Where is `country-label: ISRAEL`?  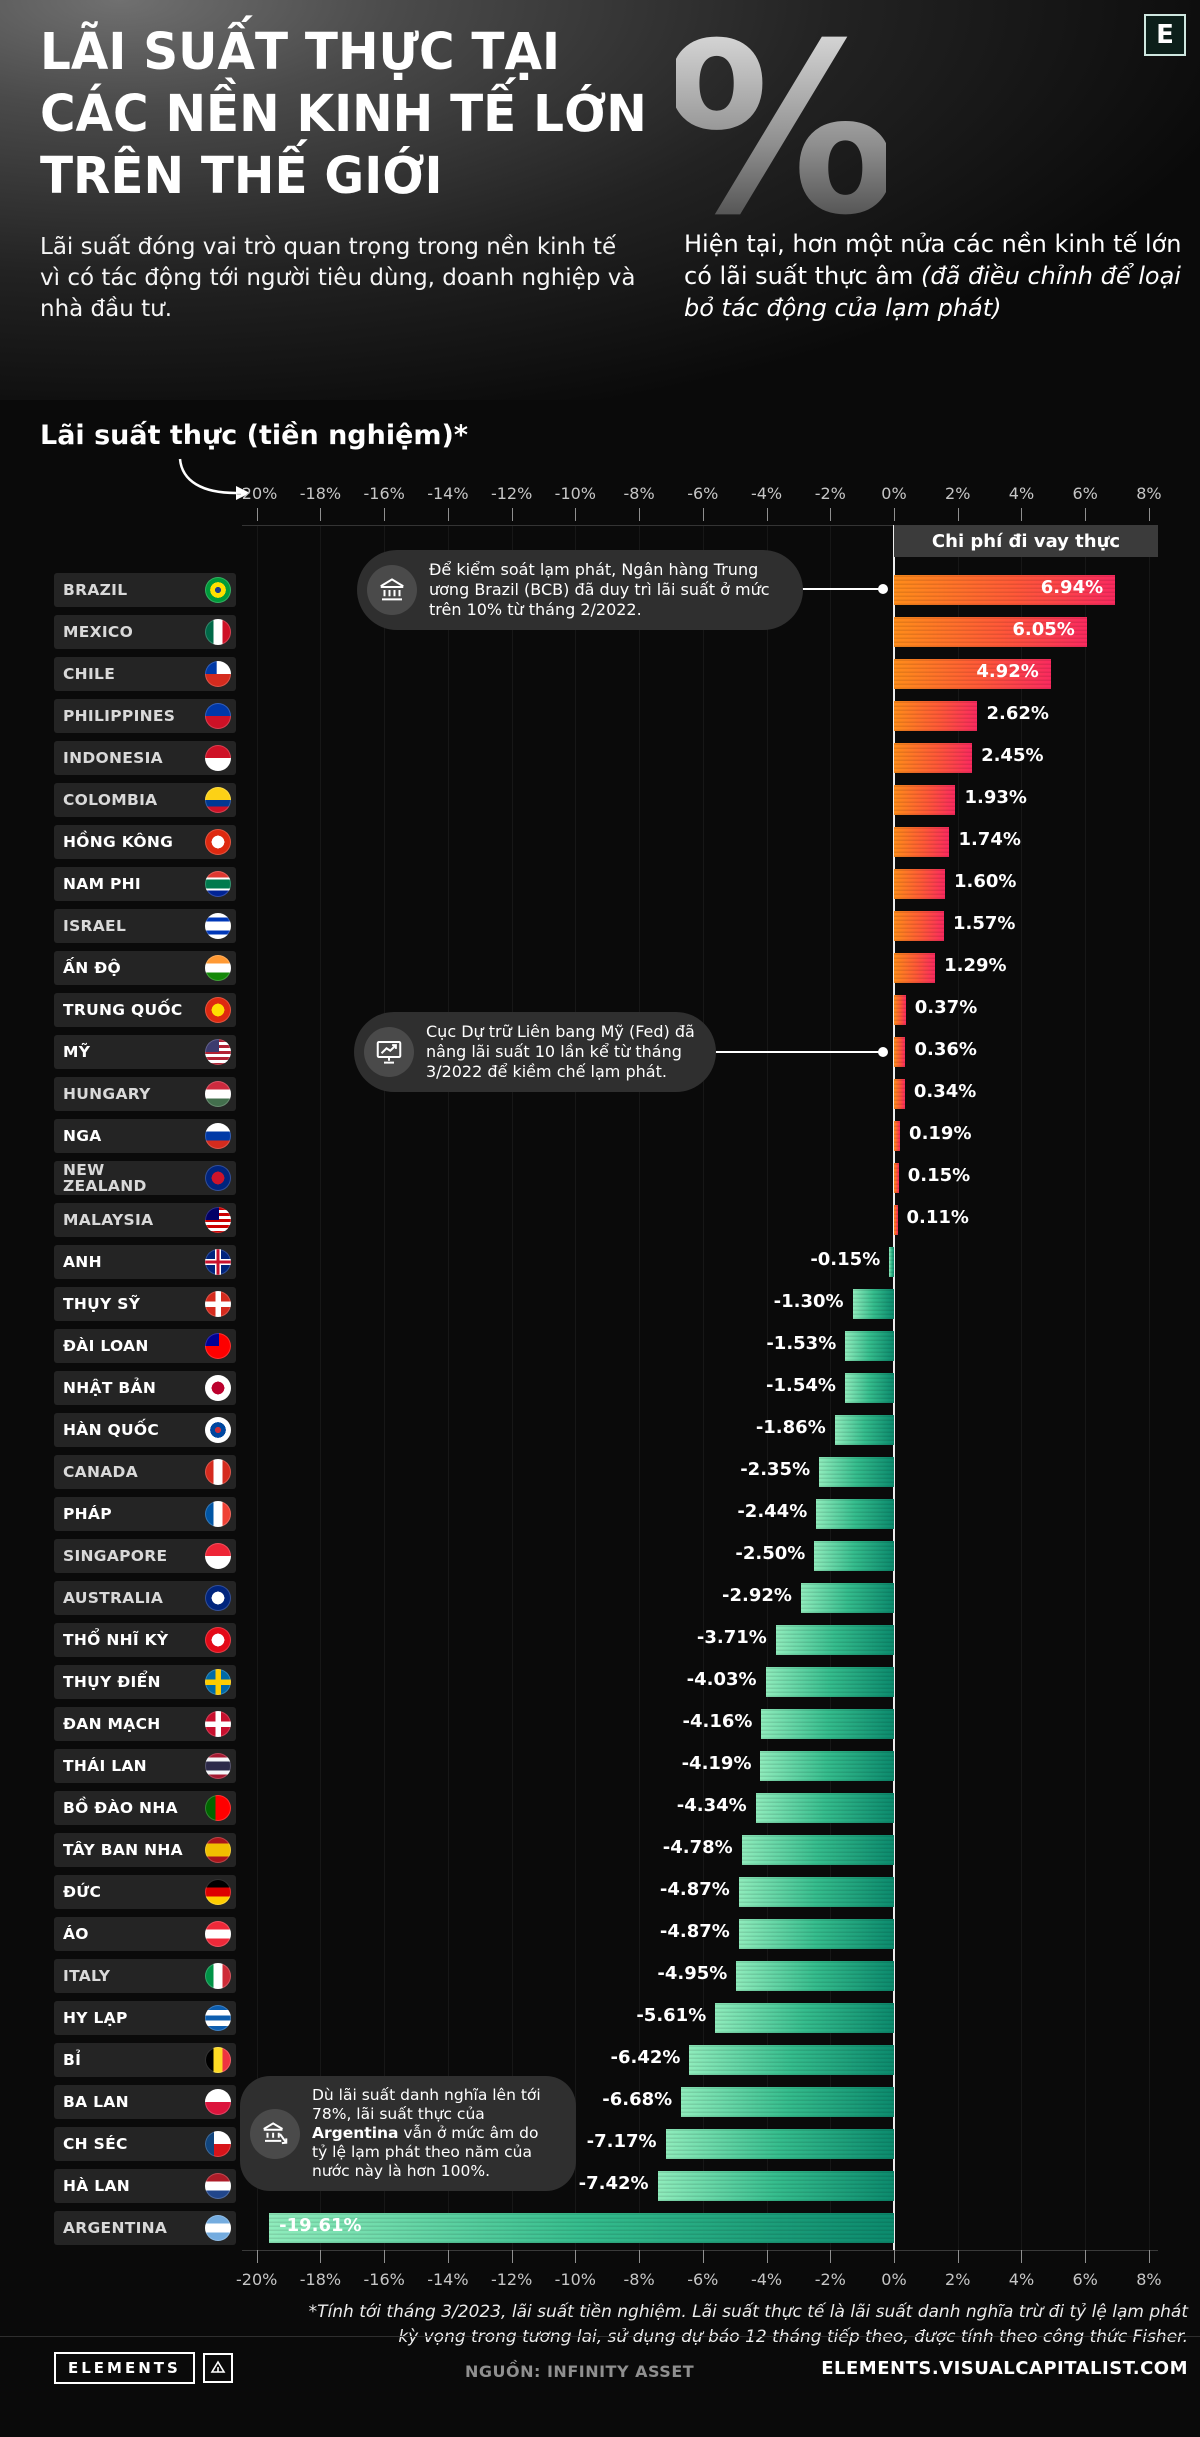 country-label: ISRAEL is located at coordinates (145, 926).